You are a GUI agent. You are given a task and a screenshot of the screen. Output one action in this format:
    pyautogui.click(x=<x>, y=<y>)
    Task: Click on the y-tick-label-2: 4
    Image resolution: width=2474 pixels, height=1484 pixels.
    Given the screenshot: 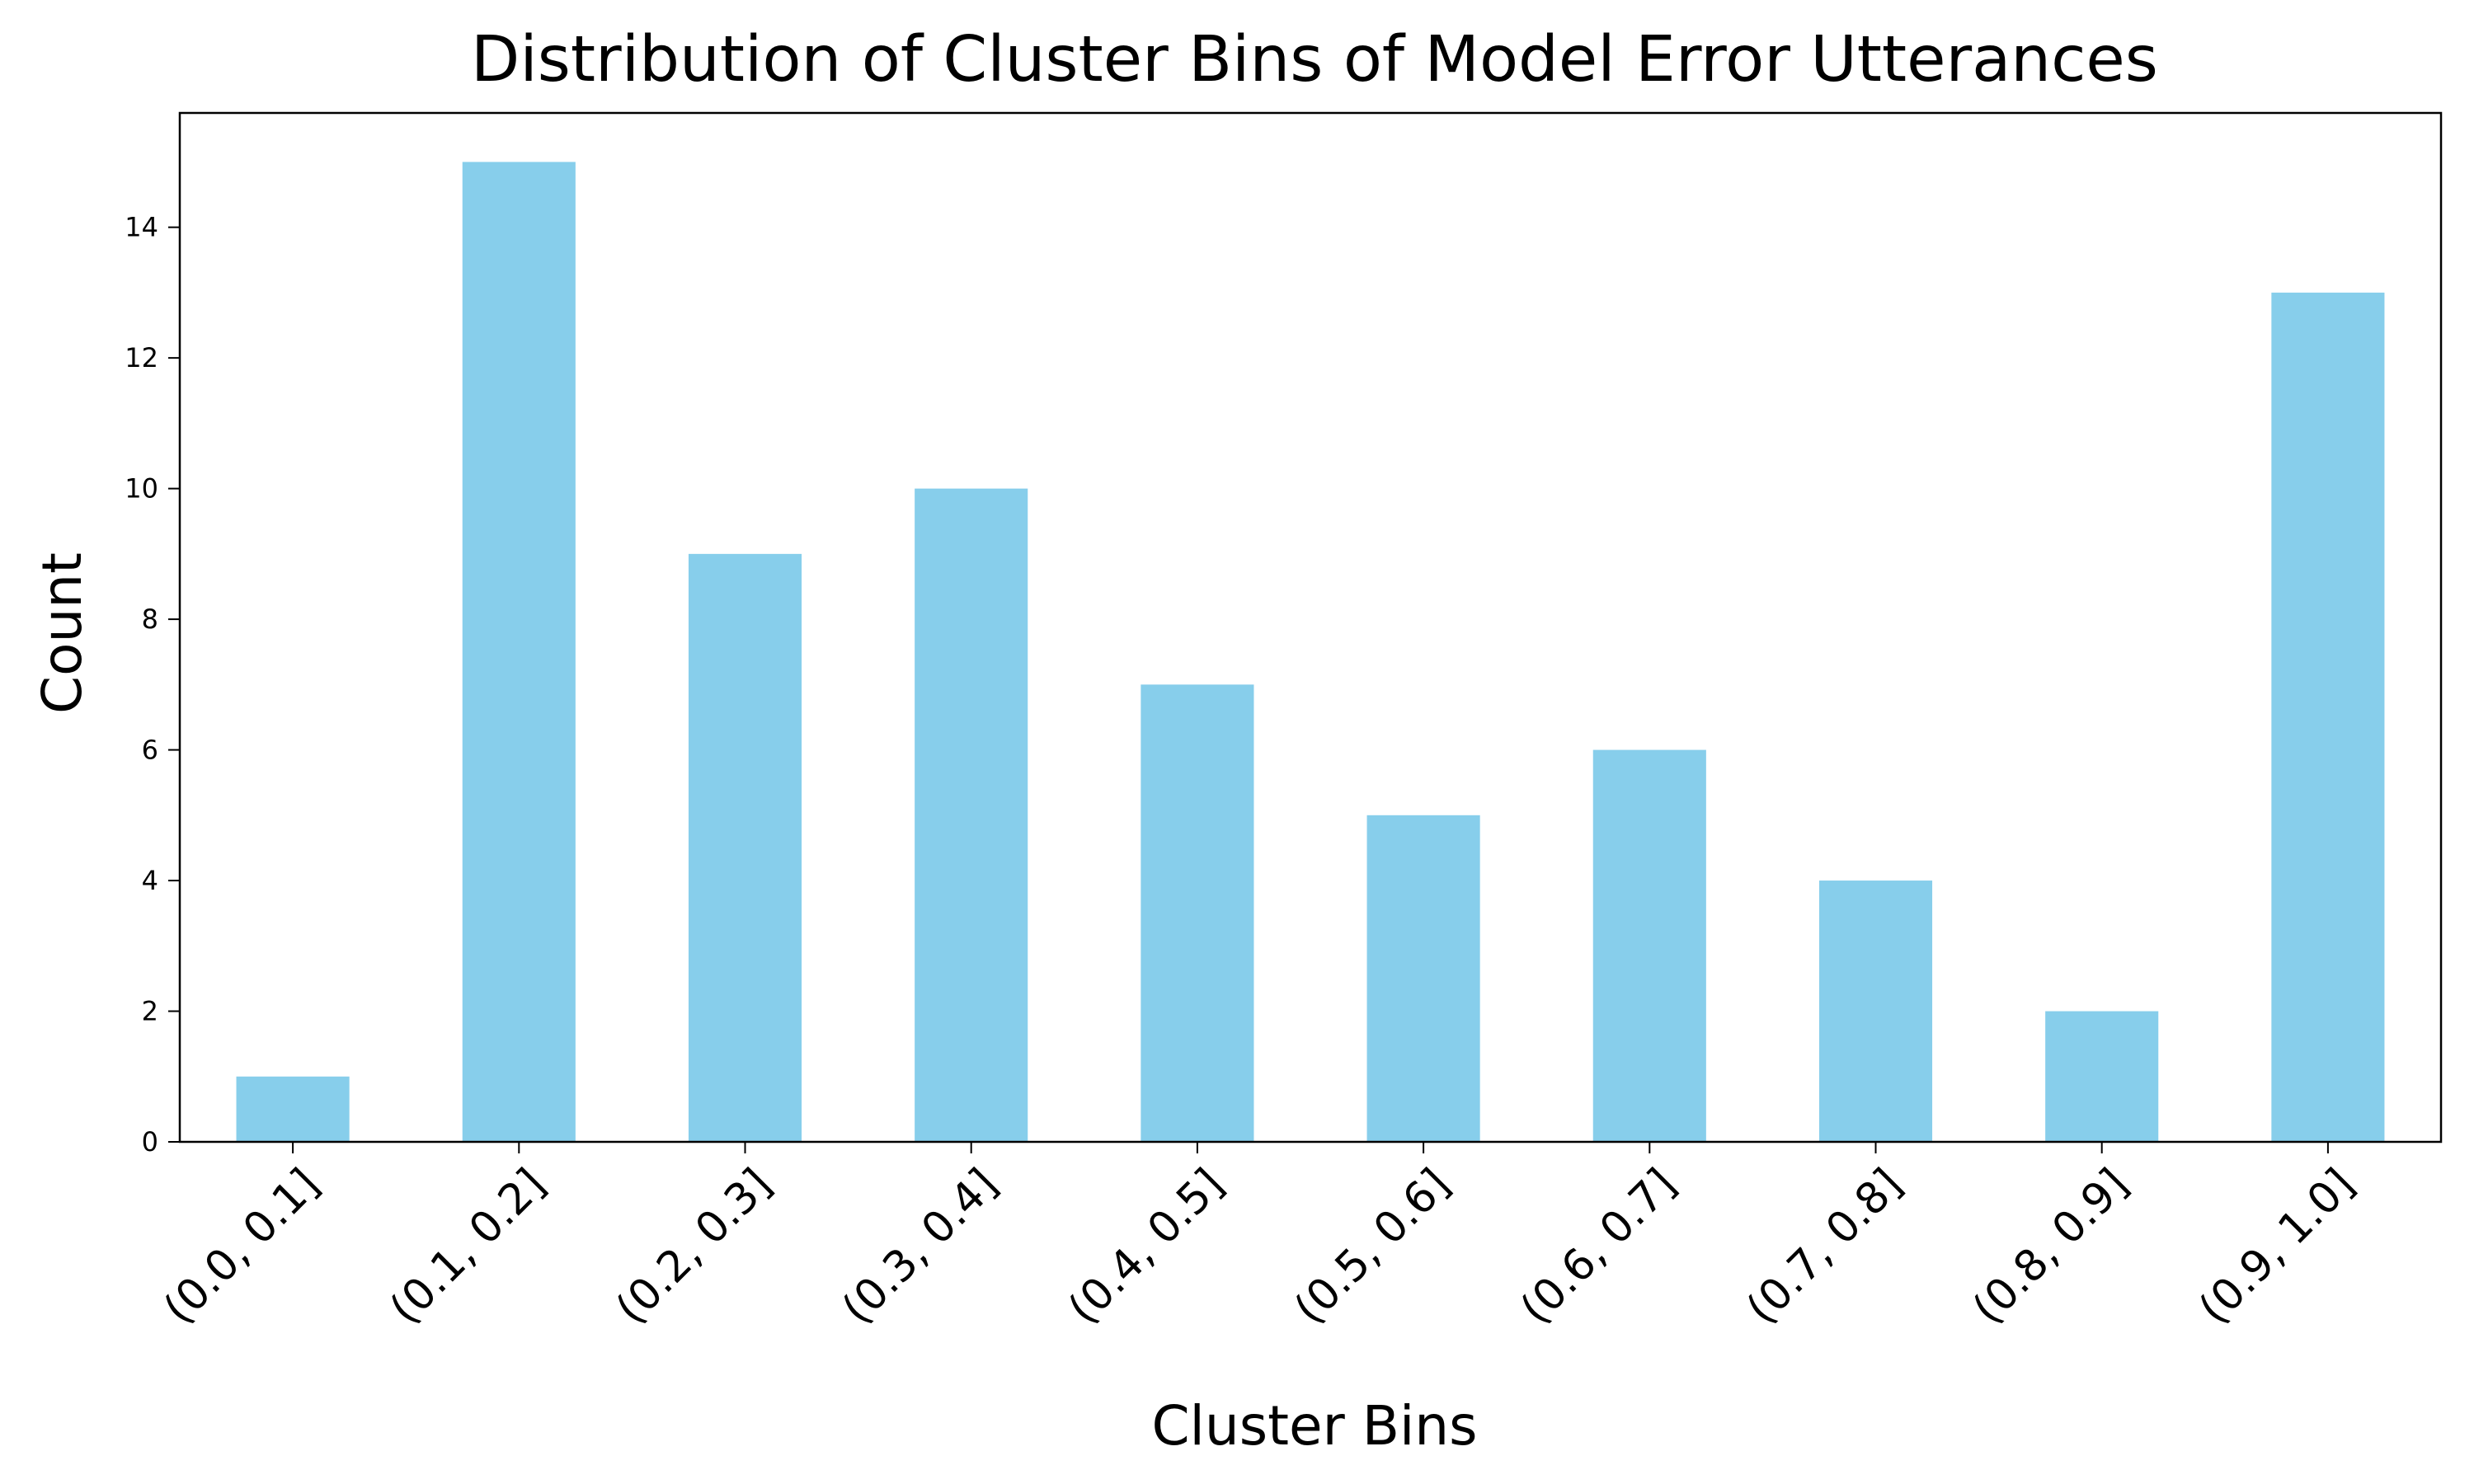 What is the action you would take?
    pyautogui.click(x=150, y=881)
    